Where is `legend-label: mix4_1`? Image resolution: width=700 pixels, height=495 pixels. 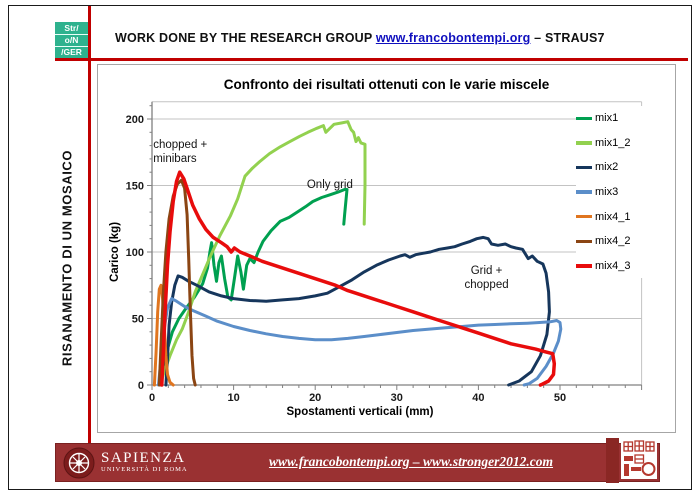
legend-label: mix4_1 is located at coordinates (613, 216).